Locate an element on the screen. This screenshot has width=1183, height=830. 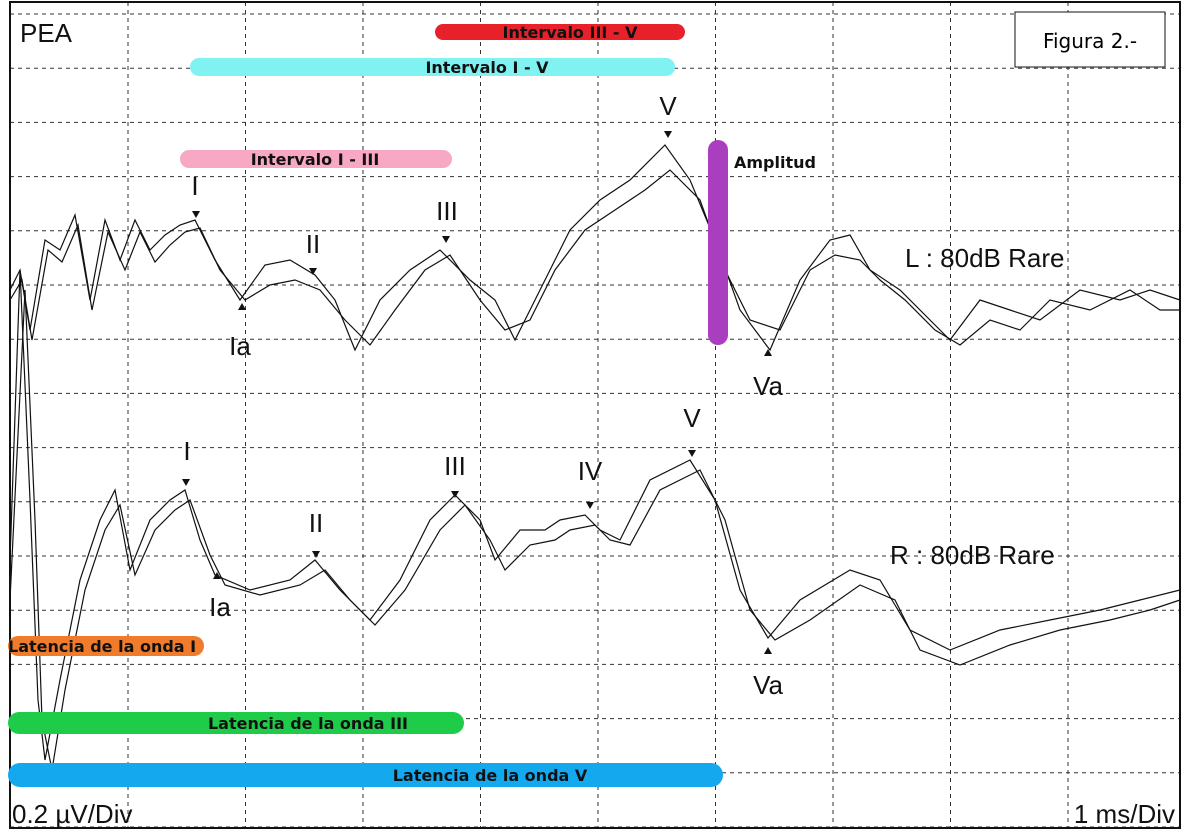
annotation: Latencia de la onda V is located at coordinates (490, 775).